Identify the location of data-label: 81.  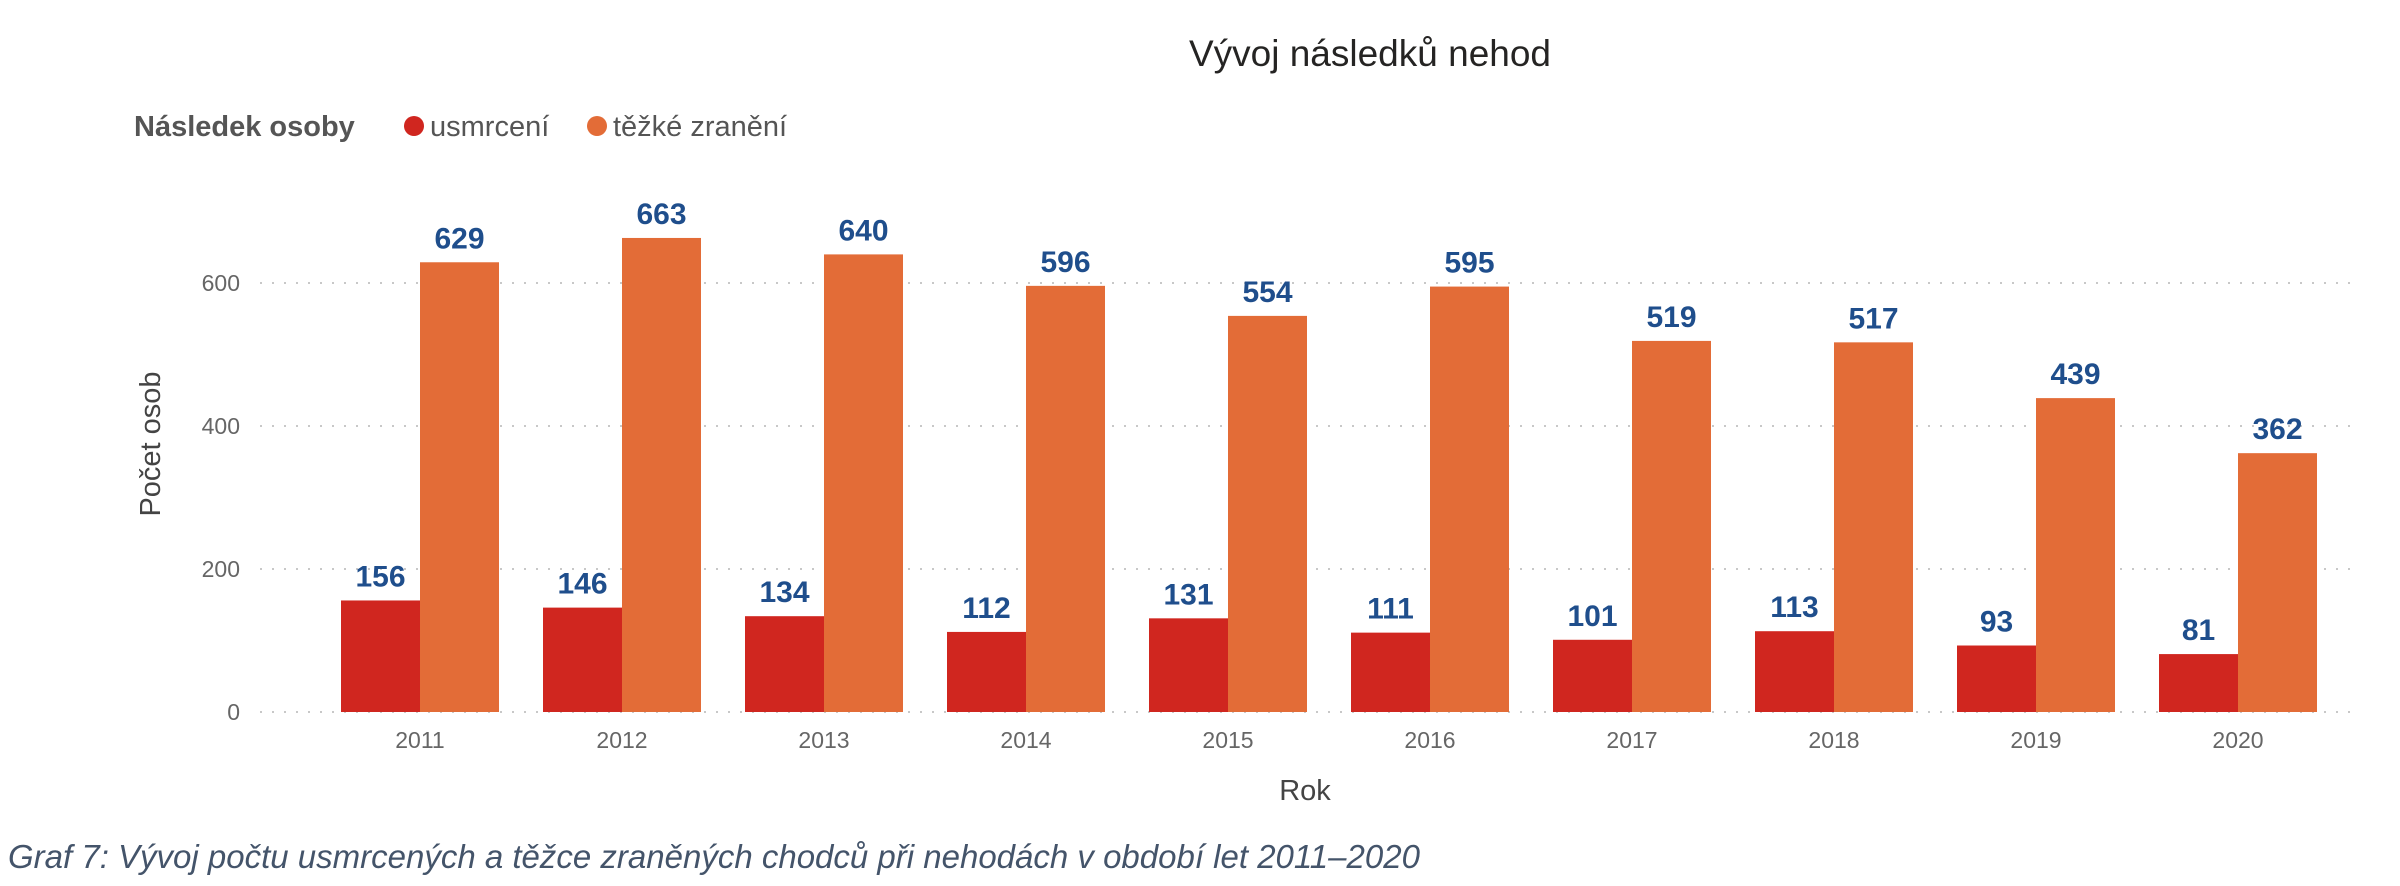
(2198, 630).